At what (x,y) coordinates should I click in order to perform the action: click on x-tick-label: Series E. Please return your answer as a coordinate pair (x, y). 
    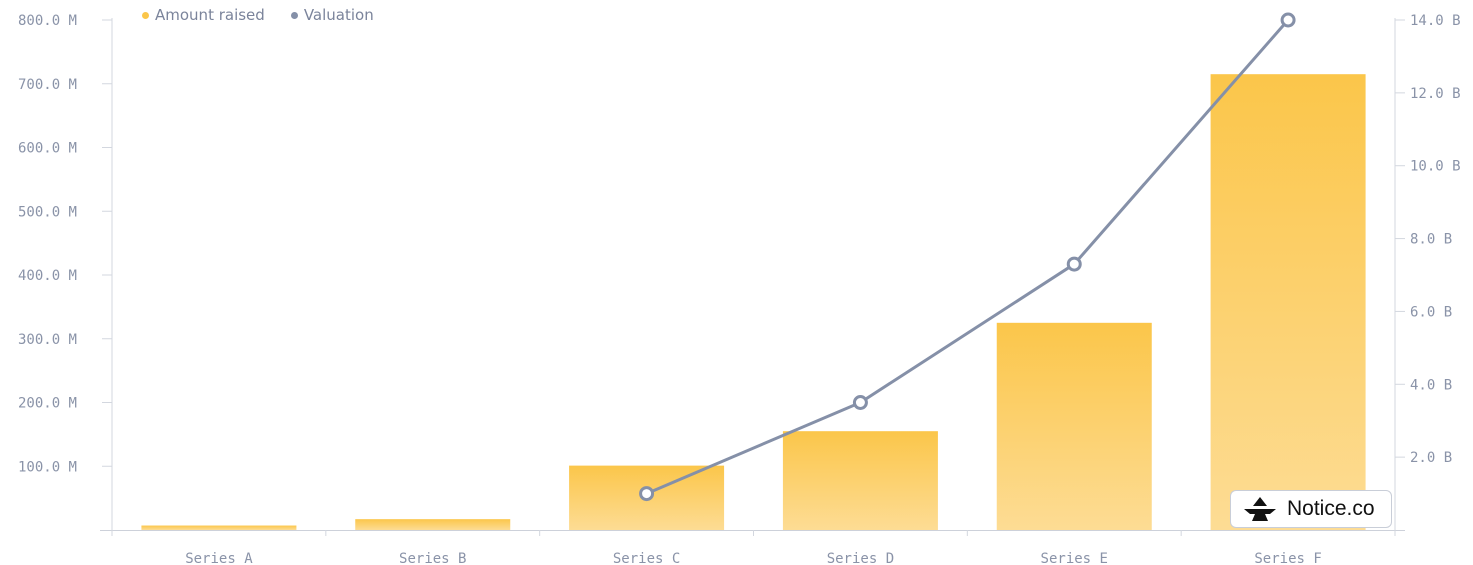
    Looking at the image, I should click on (1074, 558).